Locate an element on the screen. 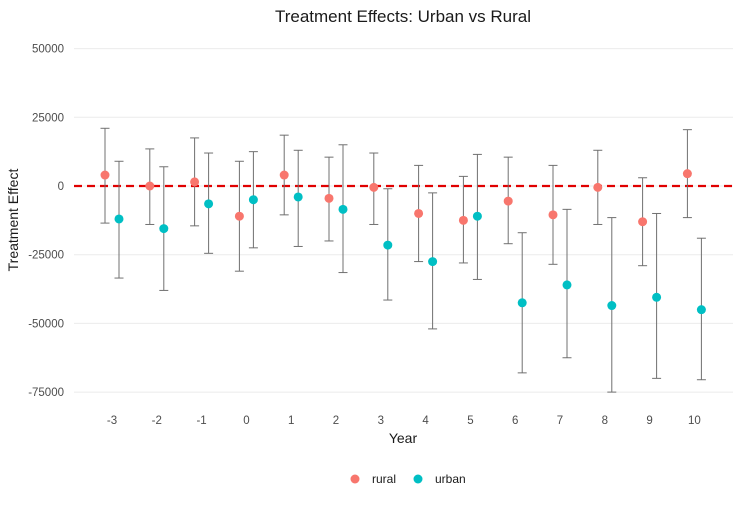  x-tick-label: 5 is located at coordinates (470, 421).